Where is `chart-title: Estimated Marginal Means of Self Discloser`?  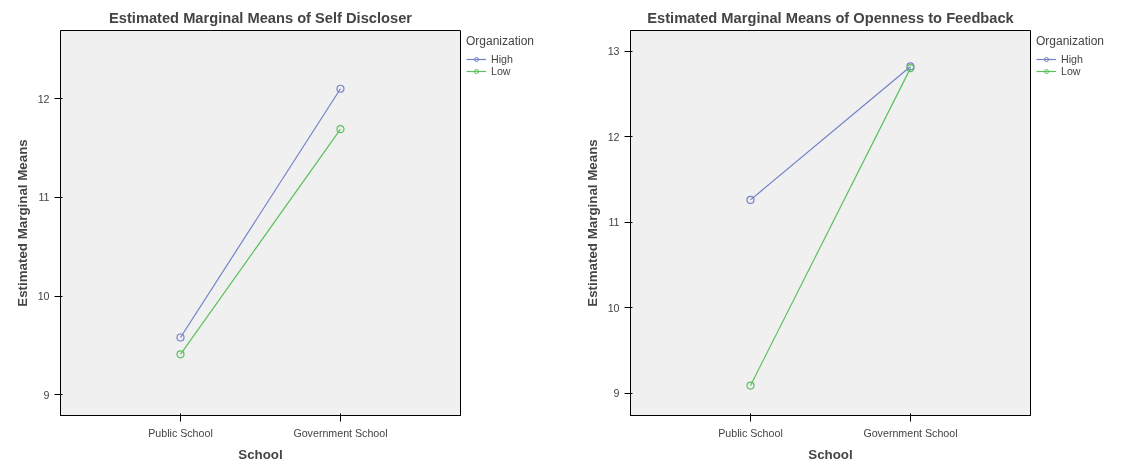 chart-title: Estimated Marginal Means of Self Discloser is located at coordinates (261, 17).